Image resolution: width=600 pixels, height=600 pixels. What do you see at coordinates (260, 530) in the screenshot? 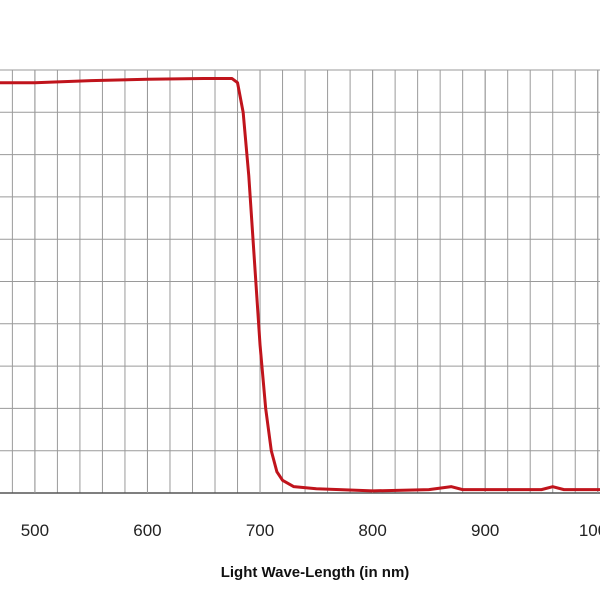
I see `x-tick-label: 700` at bounding box center [260, 530].